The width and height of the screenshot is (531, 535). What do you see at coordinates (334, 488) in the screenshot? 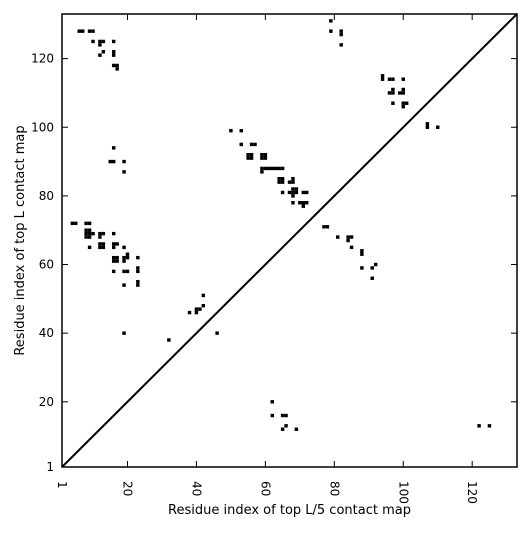
I see `x-tick-label: 80` at bounding box center [334, 488].